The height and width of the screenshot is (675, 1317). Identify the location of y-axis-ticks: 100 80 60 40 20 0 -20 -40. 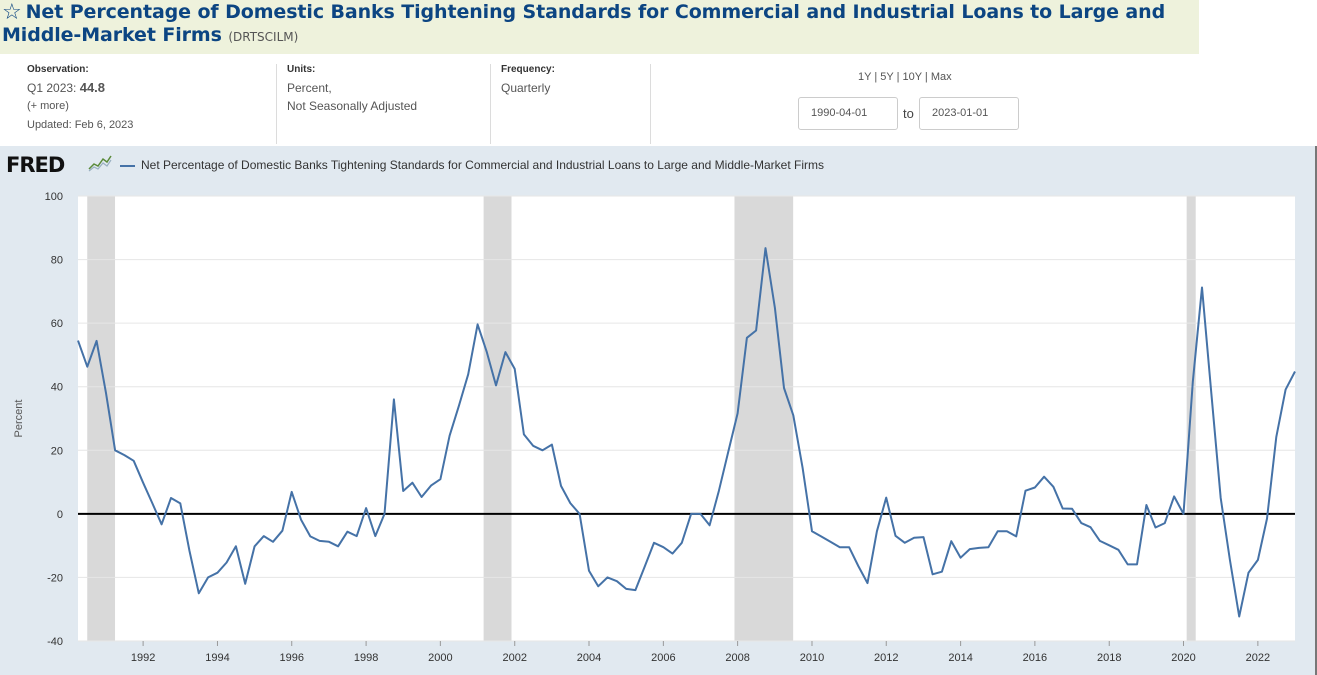
(54, 419).